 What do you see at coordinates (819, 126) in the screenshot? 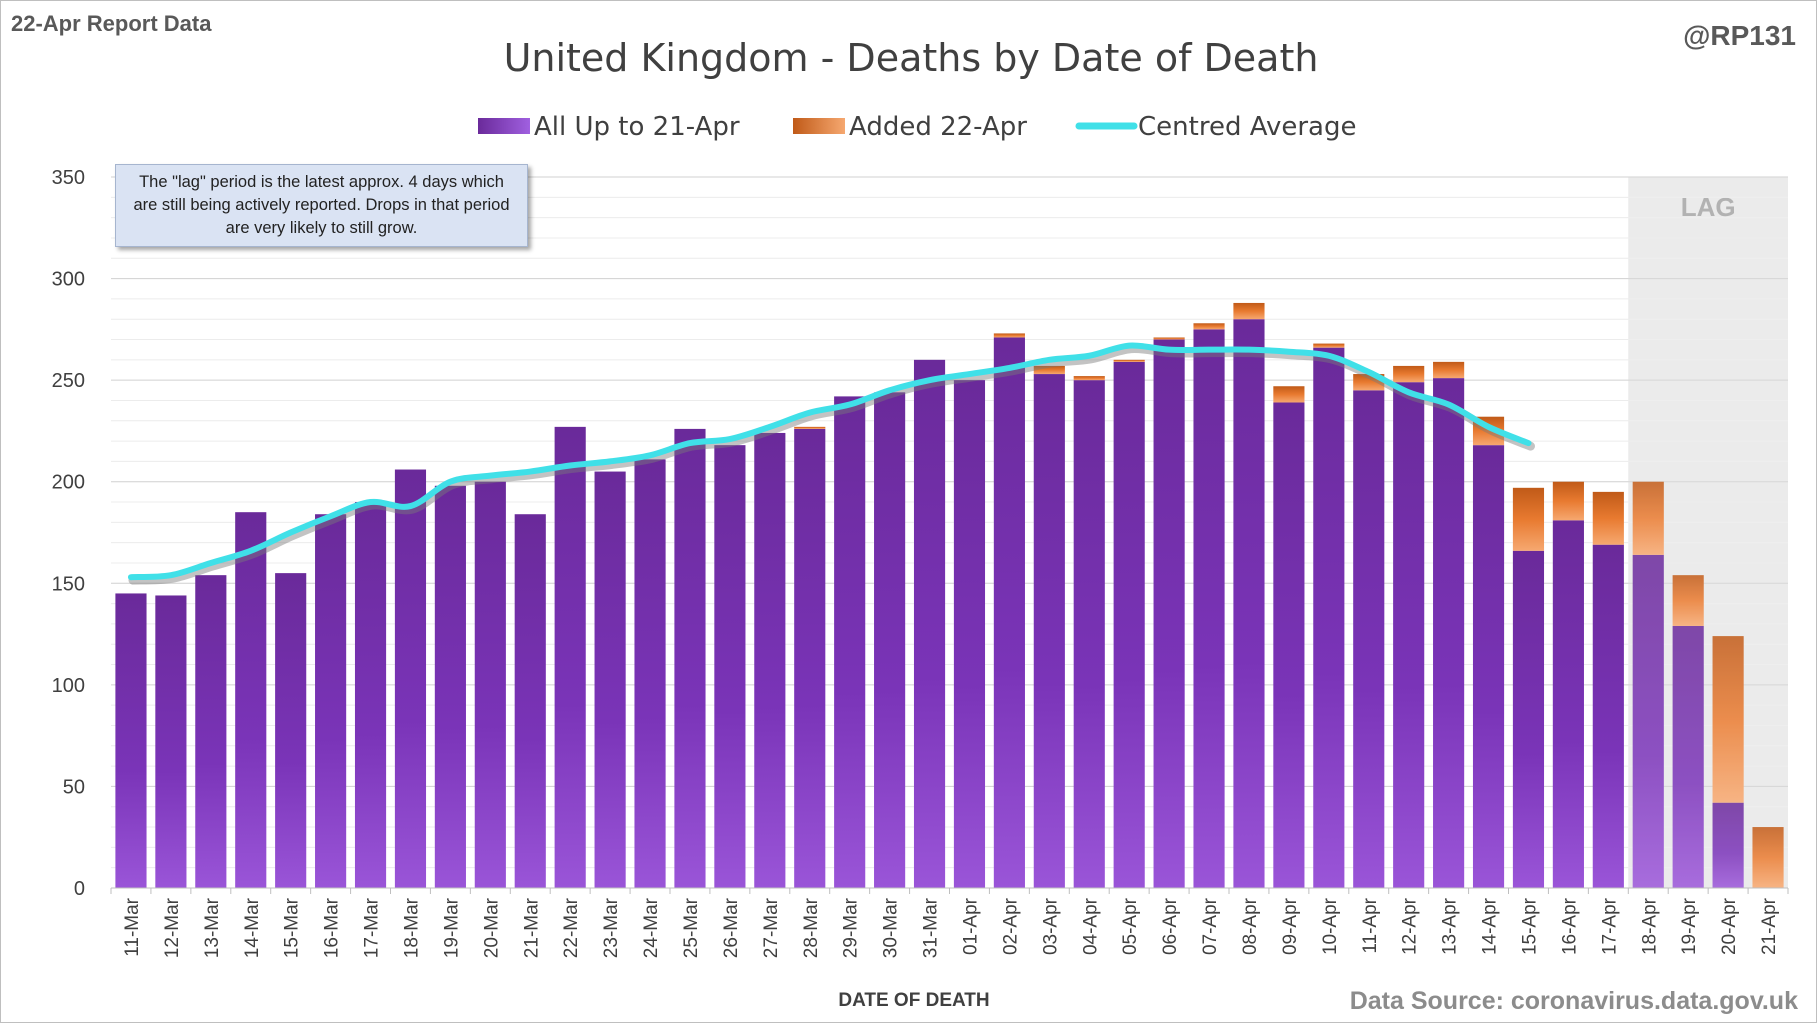
I see `legend-swatch-added` at bounding box center [819, 126].